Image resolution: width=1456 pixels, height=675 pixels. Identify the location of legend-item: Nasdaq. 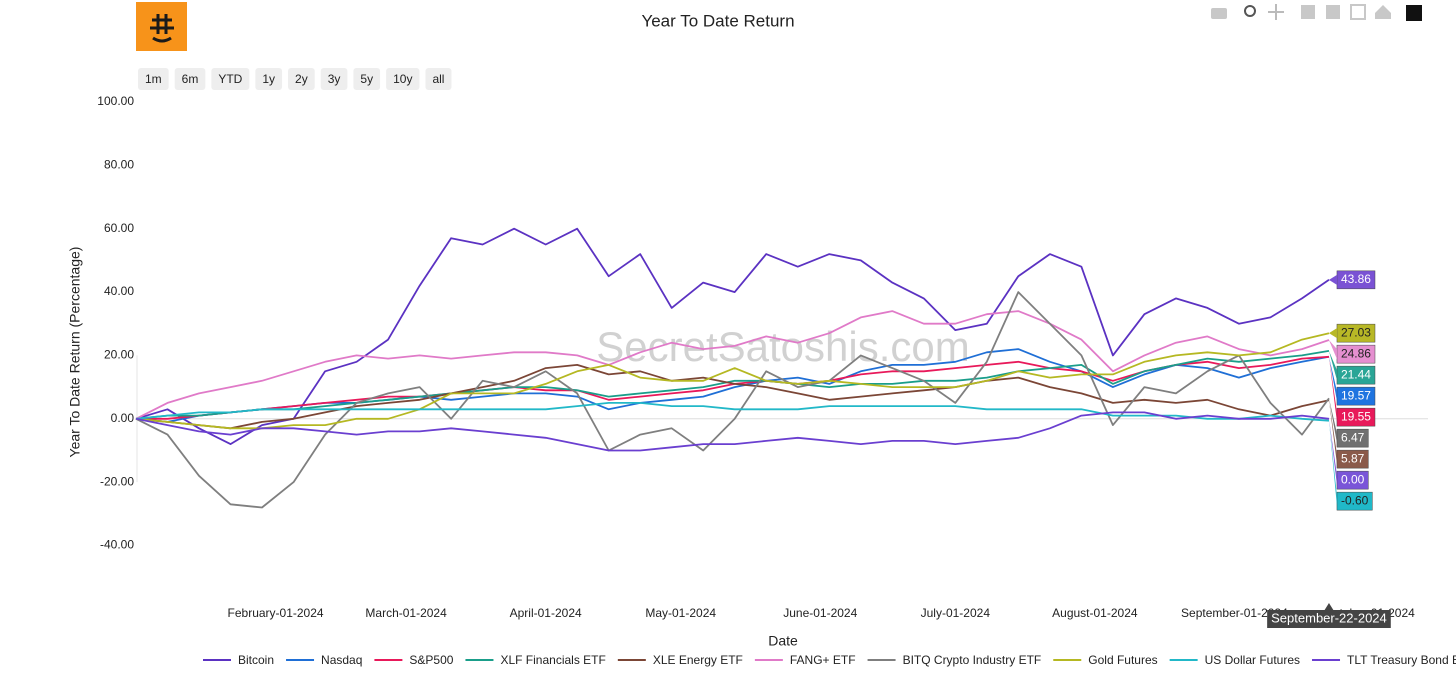
(324, 660).